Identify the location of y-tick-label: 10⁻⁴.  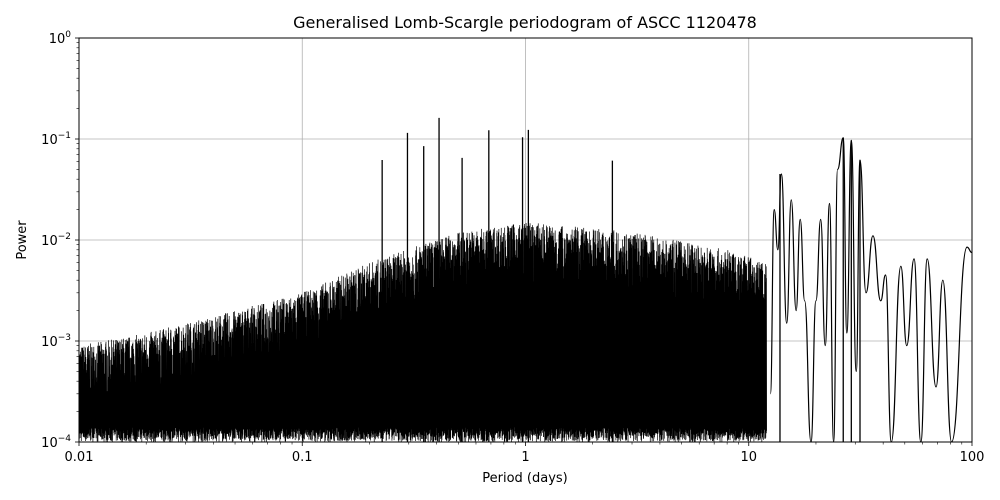
(56, 442).